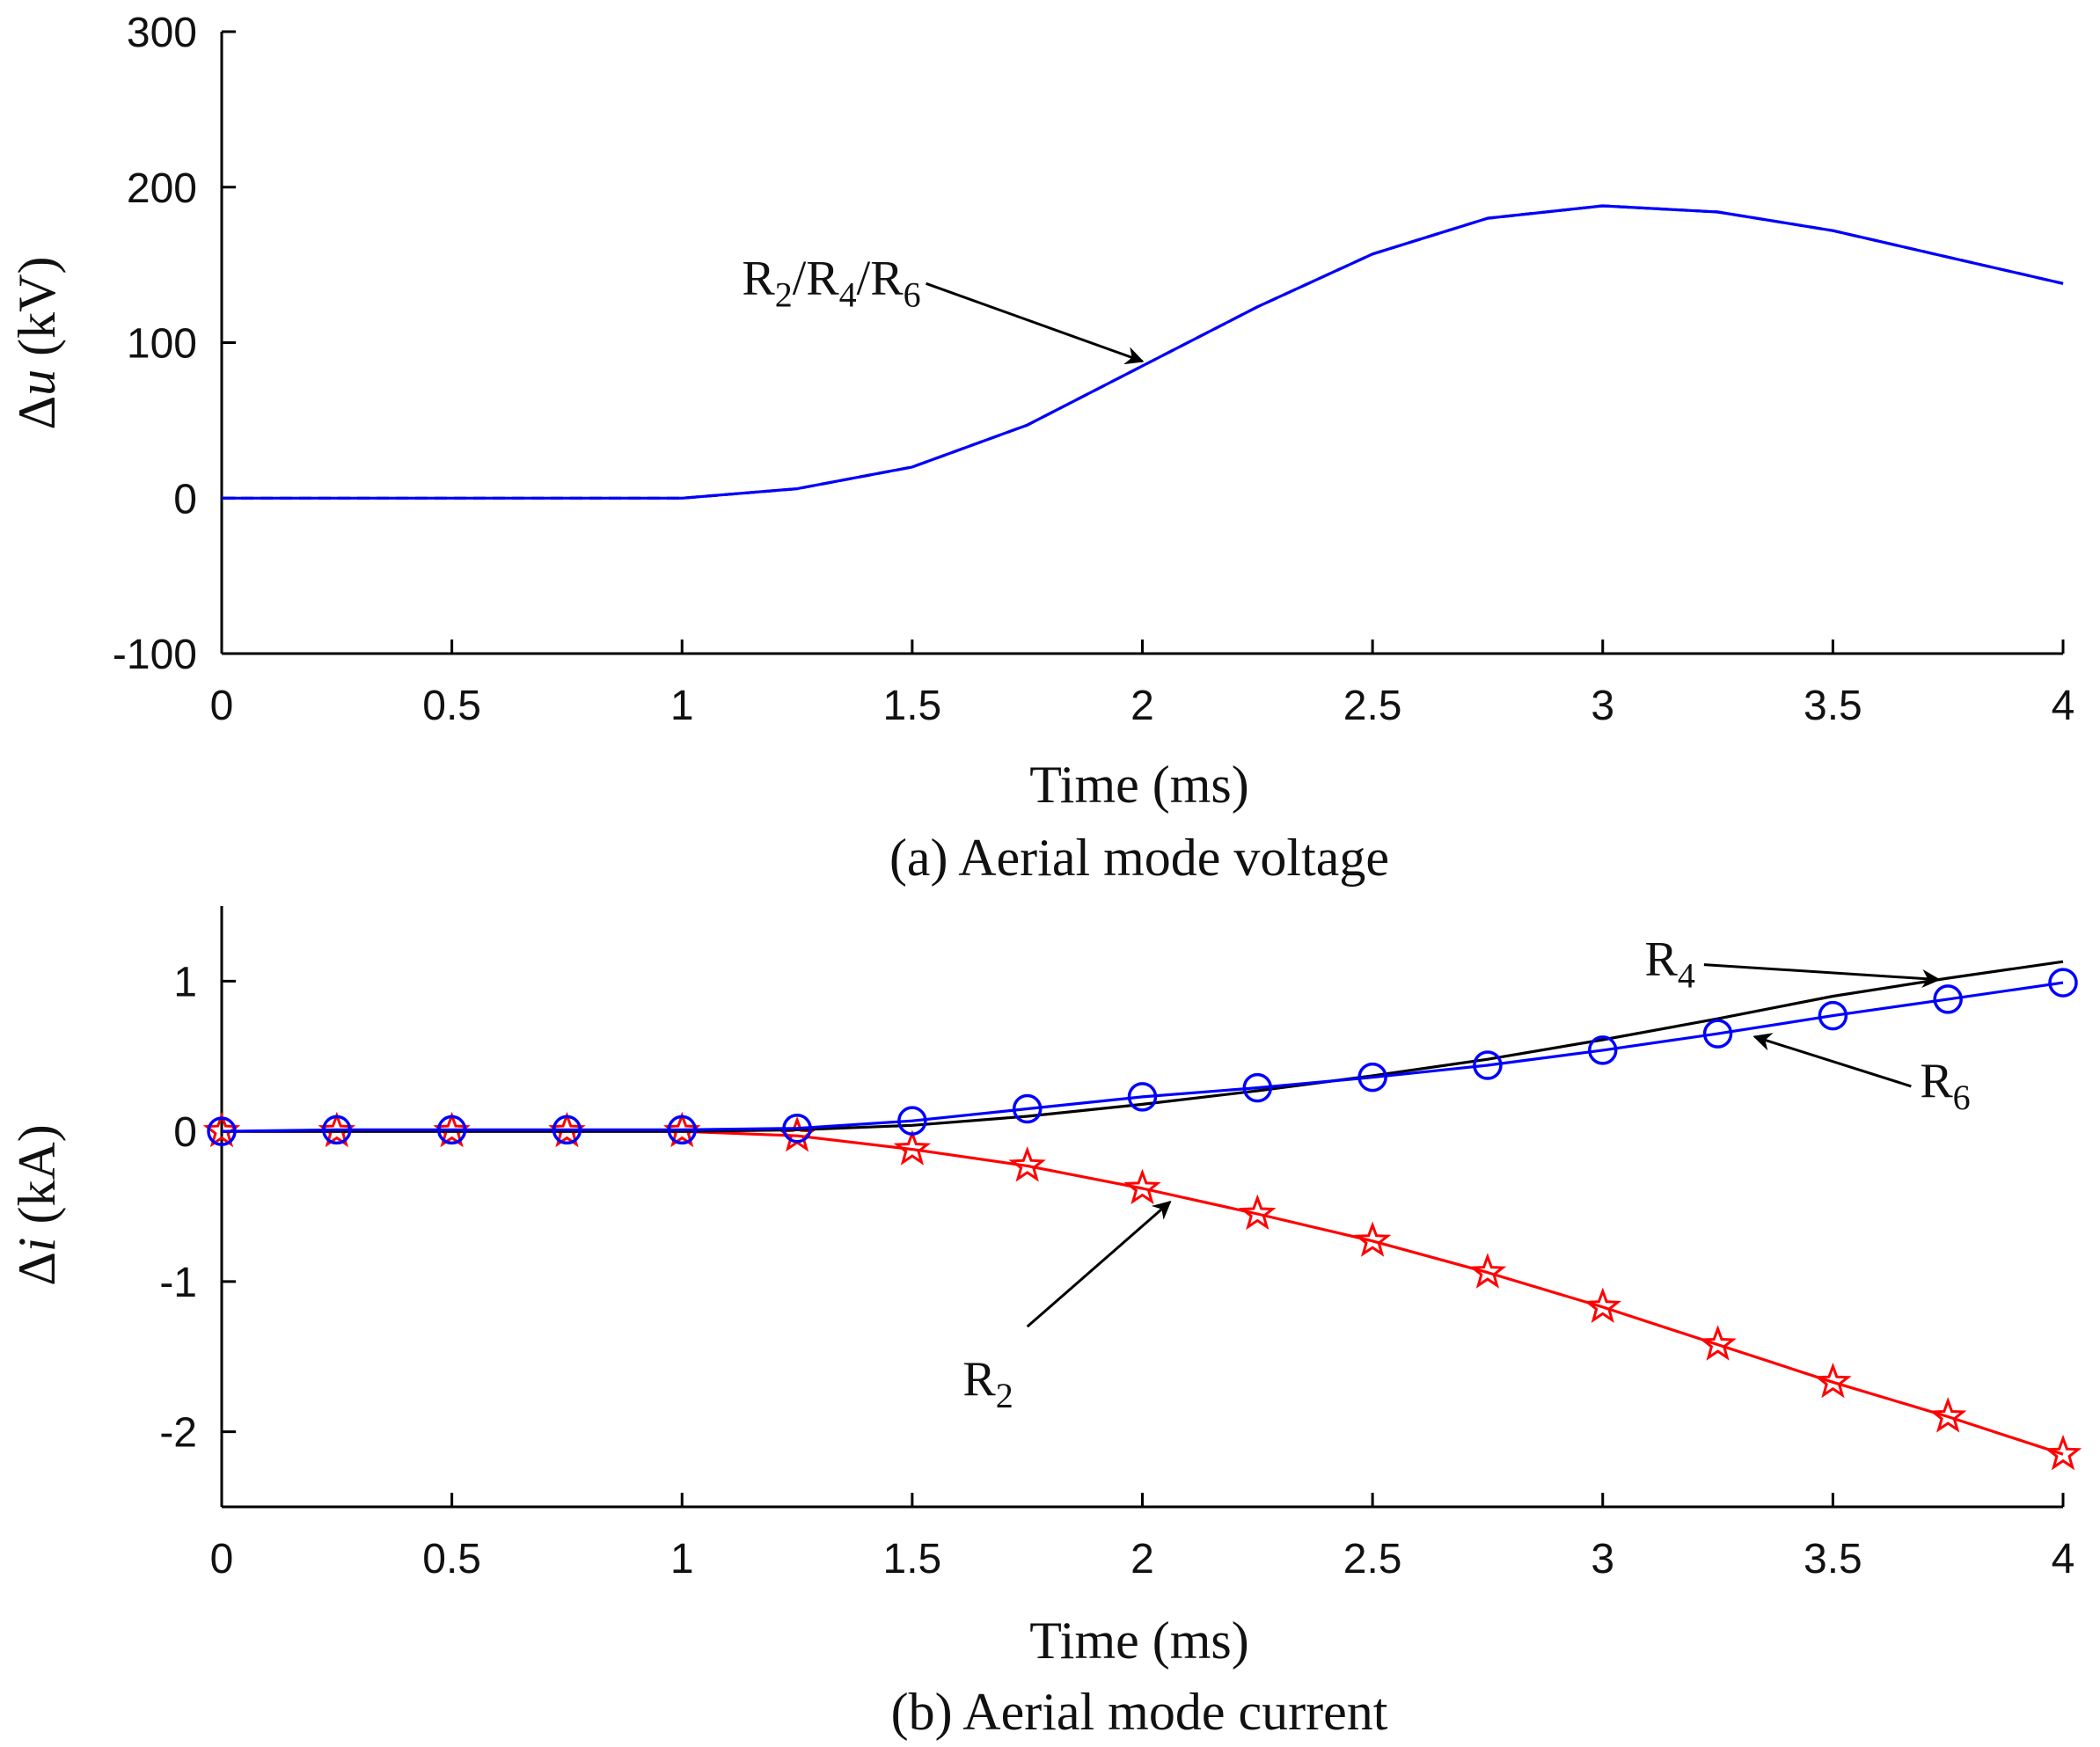  Describe the element at coordinates (37, 413) in the screenshot. I see `panel-a-y-axis-symbol: Δ` at that location.